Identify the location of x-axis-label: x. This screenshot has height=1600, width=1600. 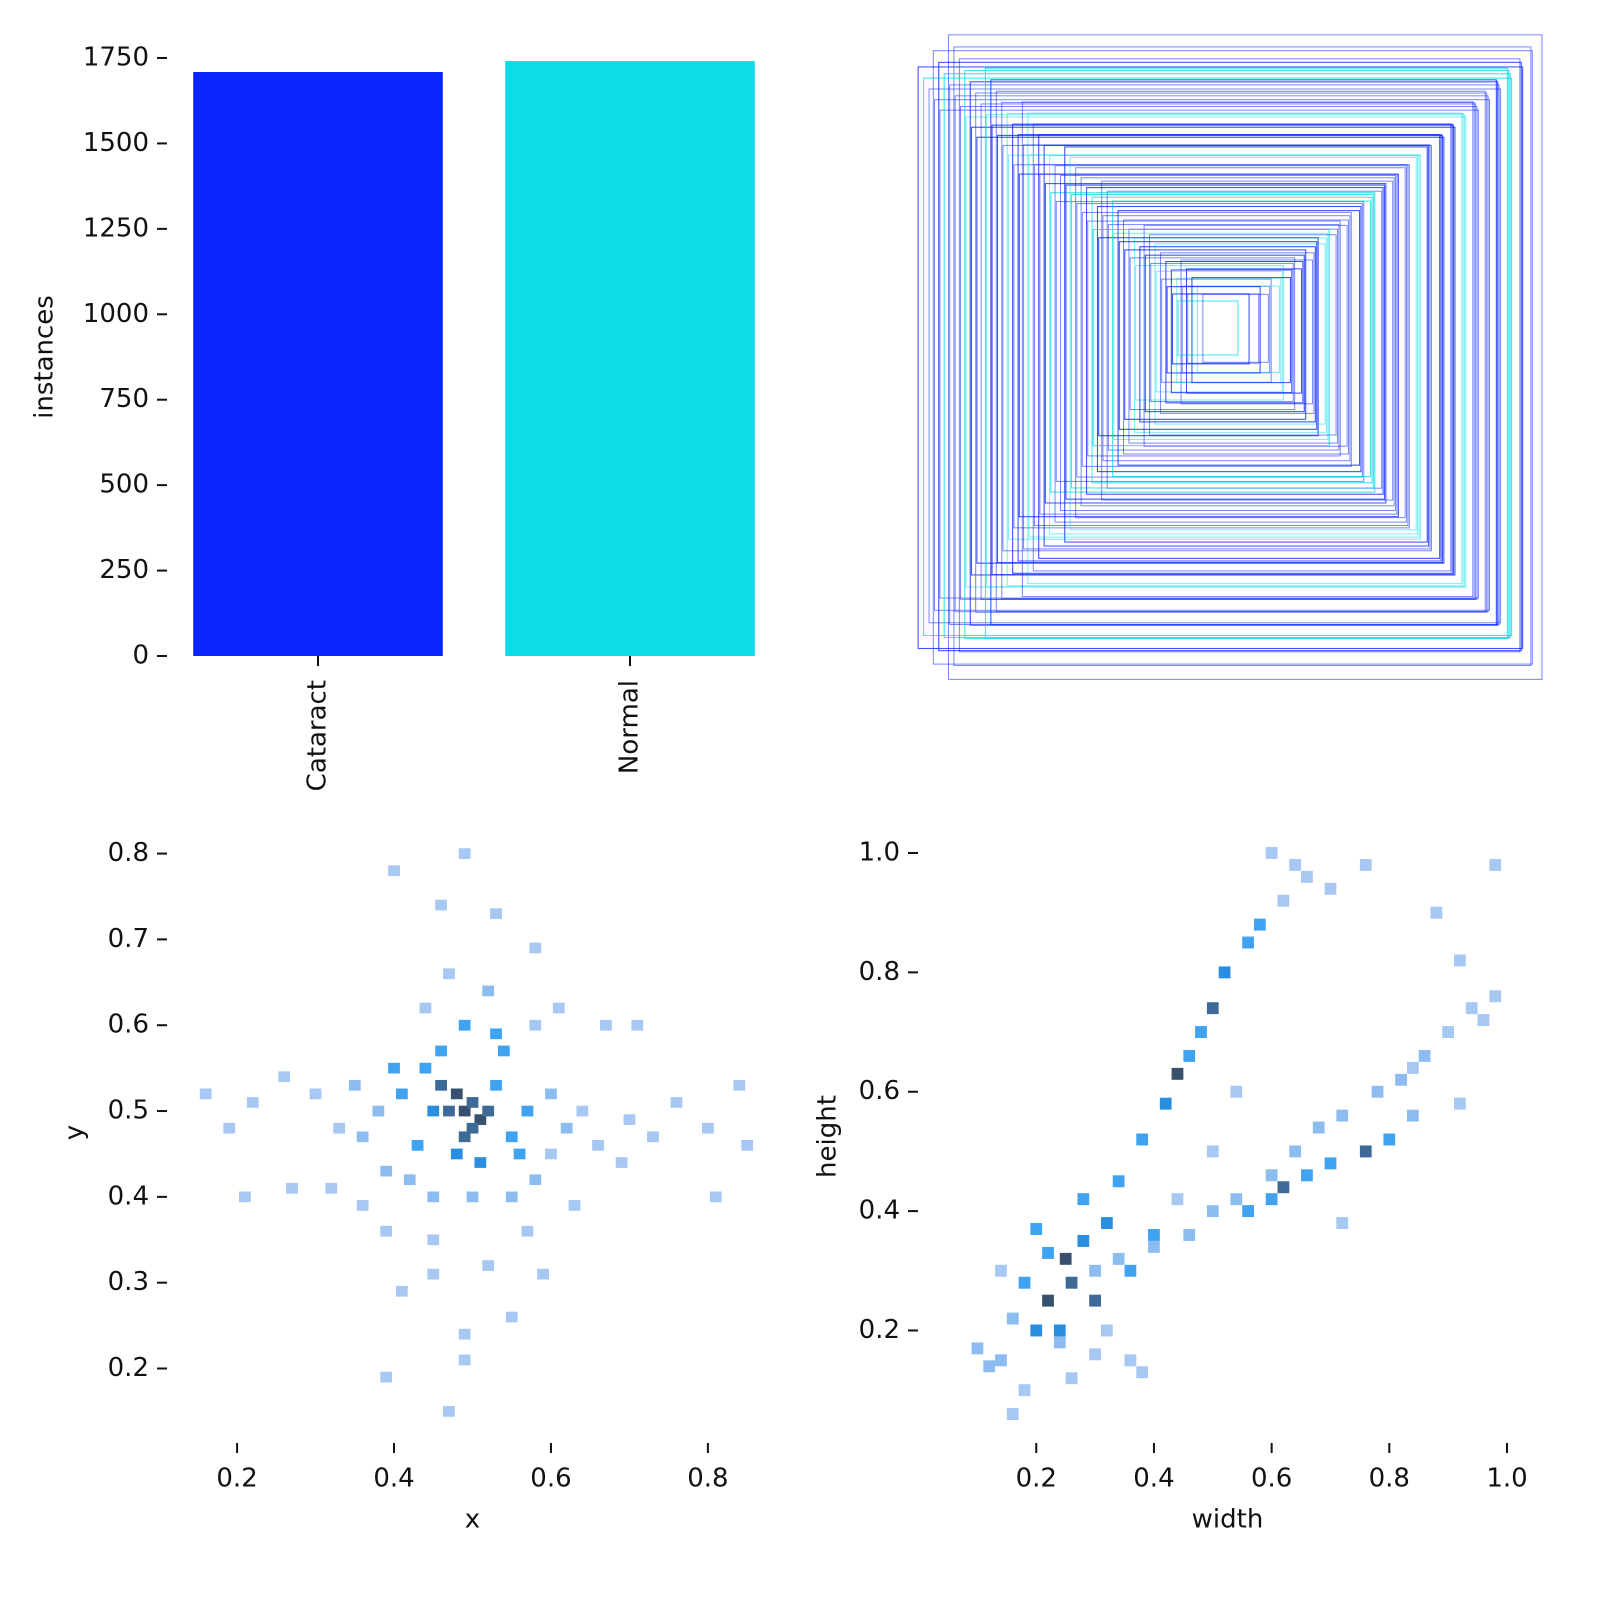
(472, 1520).